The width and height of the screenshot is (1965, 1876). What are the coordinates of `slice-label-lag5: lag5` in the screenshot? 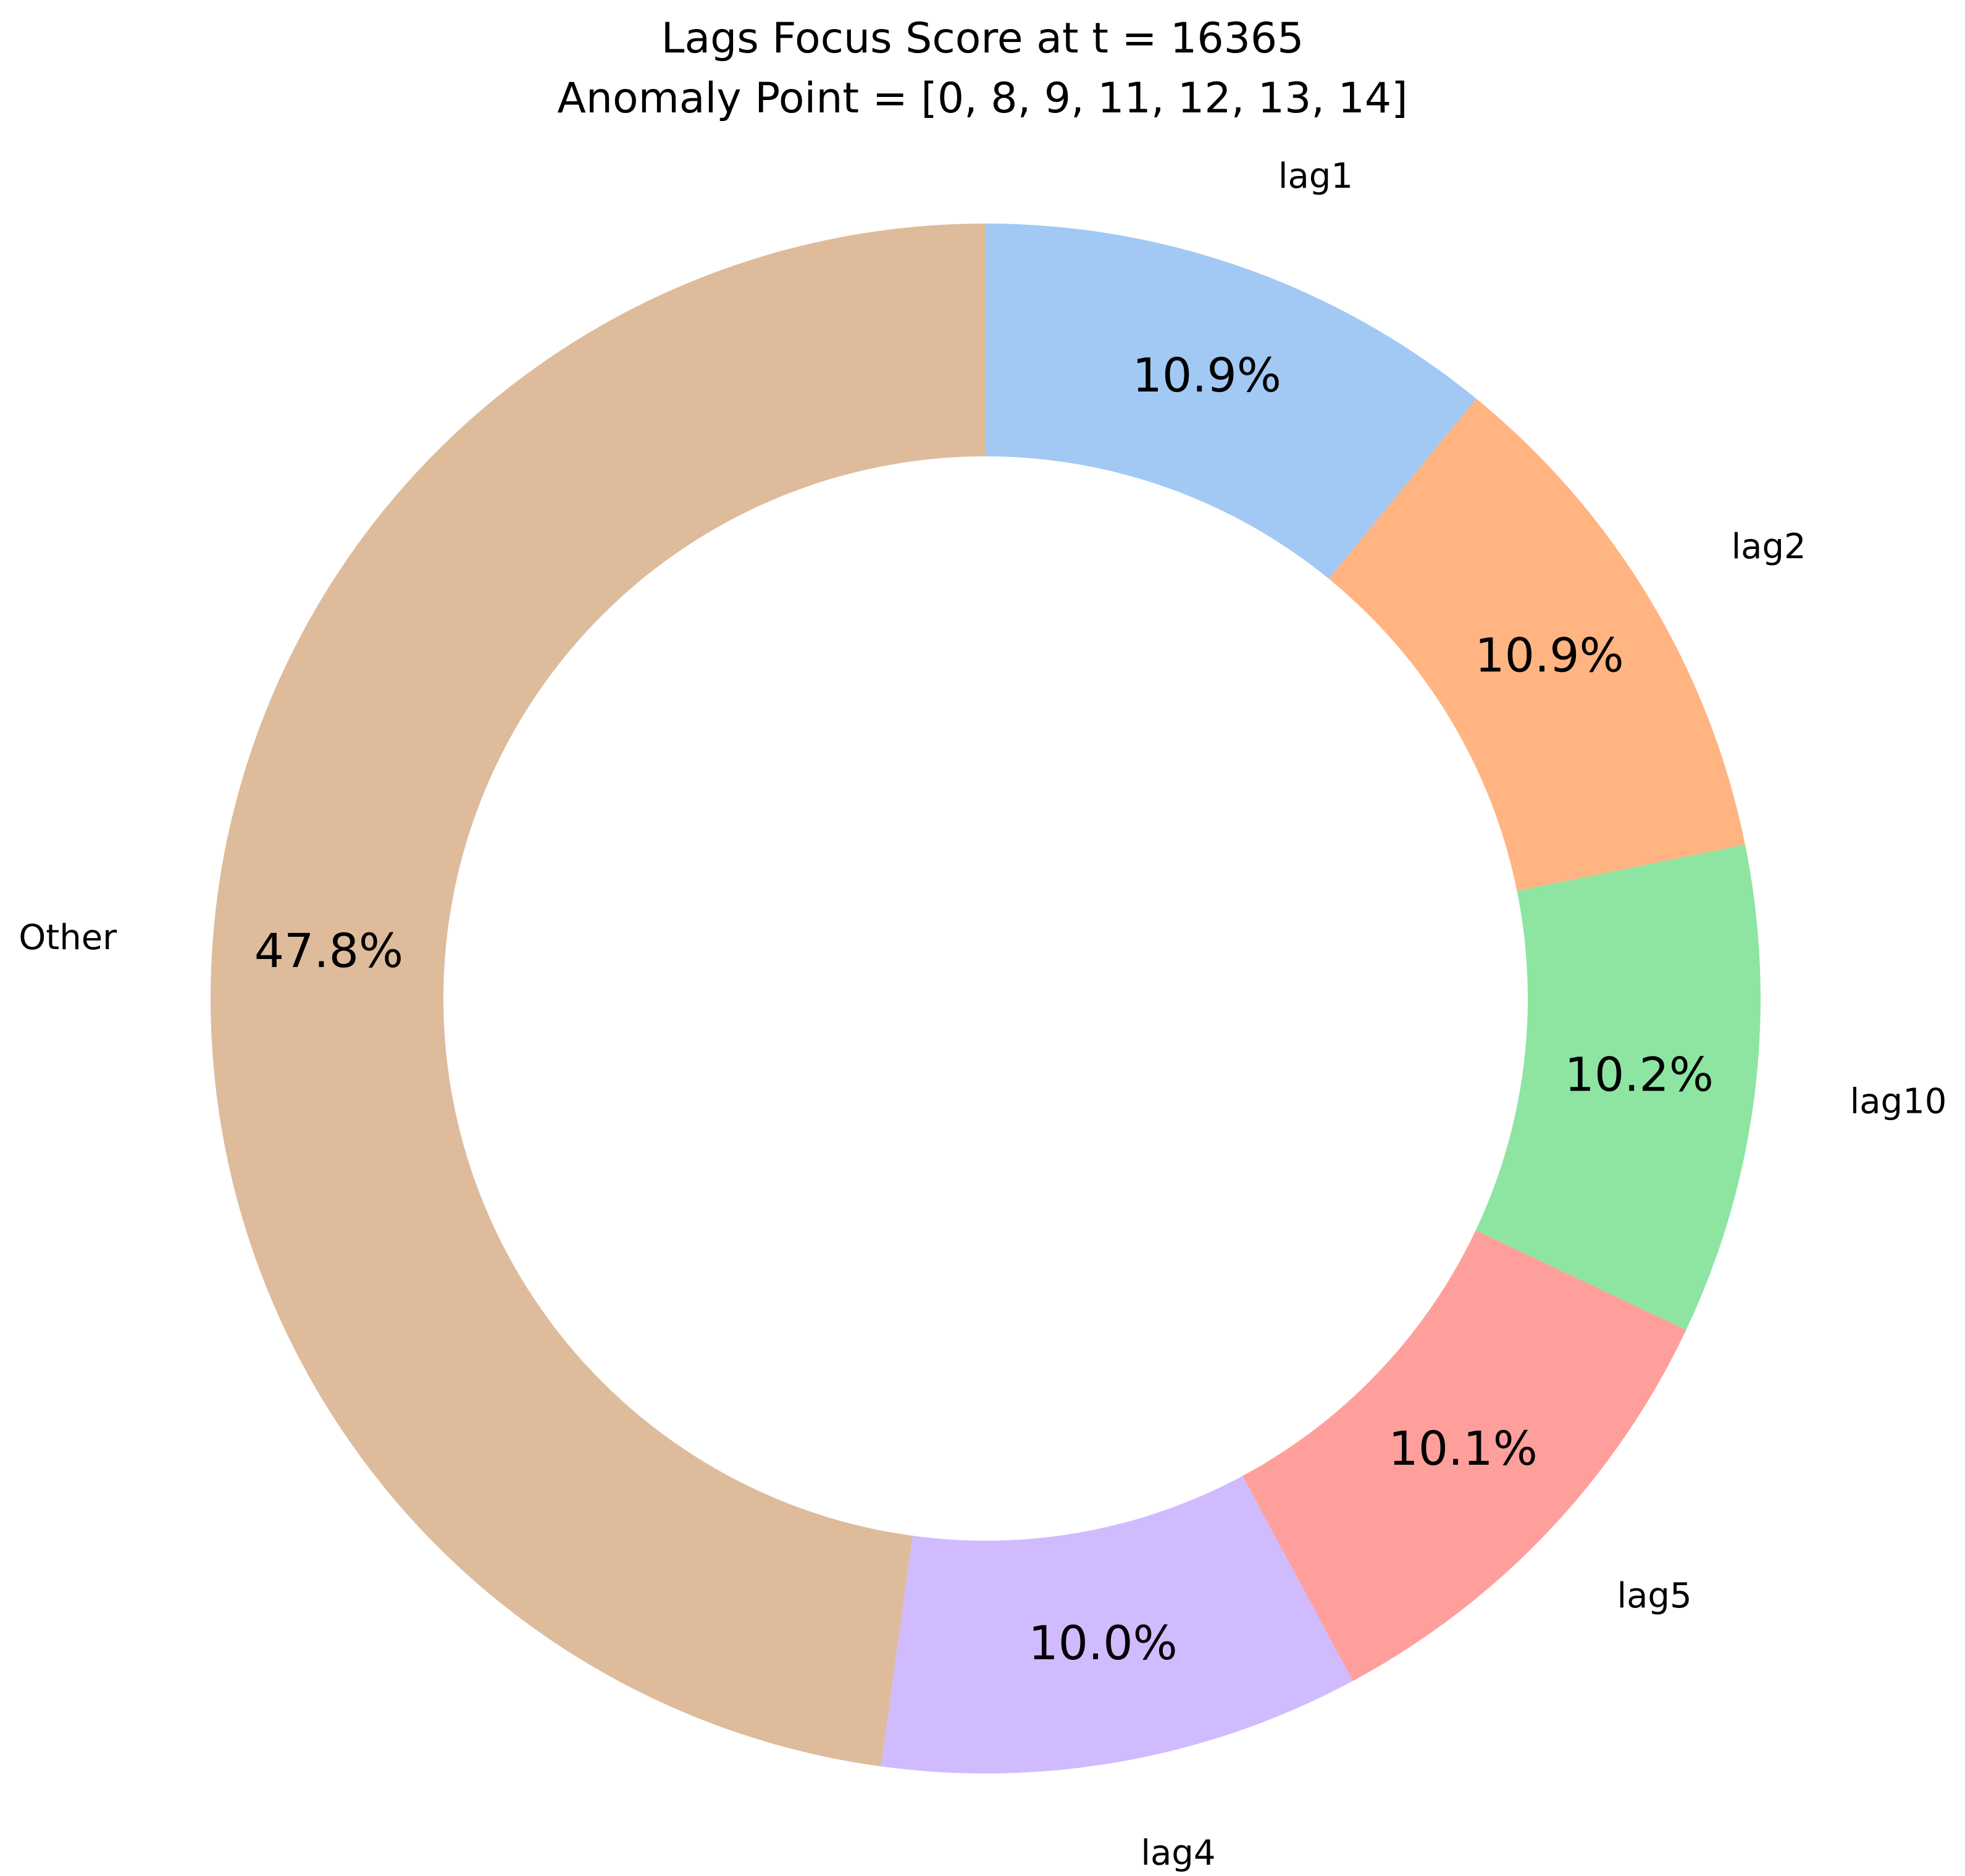 It's located at (1654, 1596).